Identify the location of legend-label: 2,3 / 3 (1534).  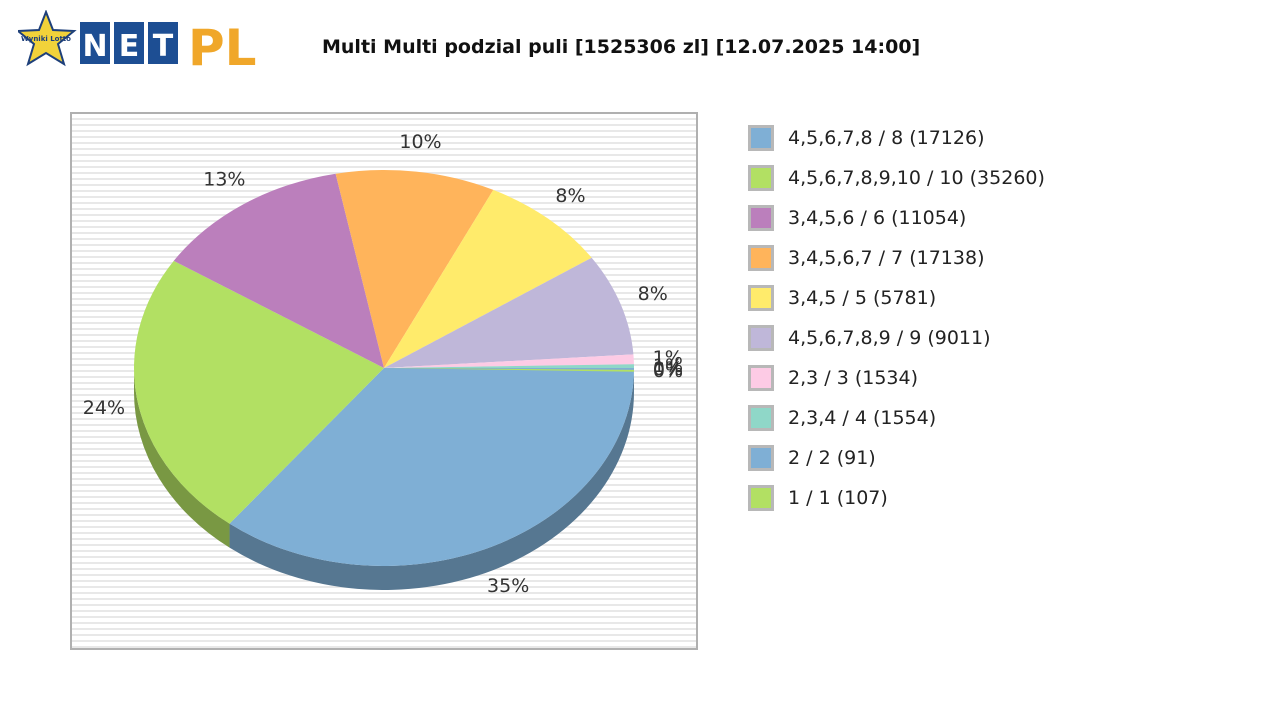
(853, 378).